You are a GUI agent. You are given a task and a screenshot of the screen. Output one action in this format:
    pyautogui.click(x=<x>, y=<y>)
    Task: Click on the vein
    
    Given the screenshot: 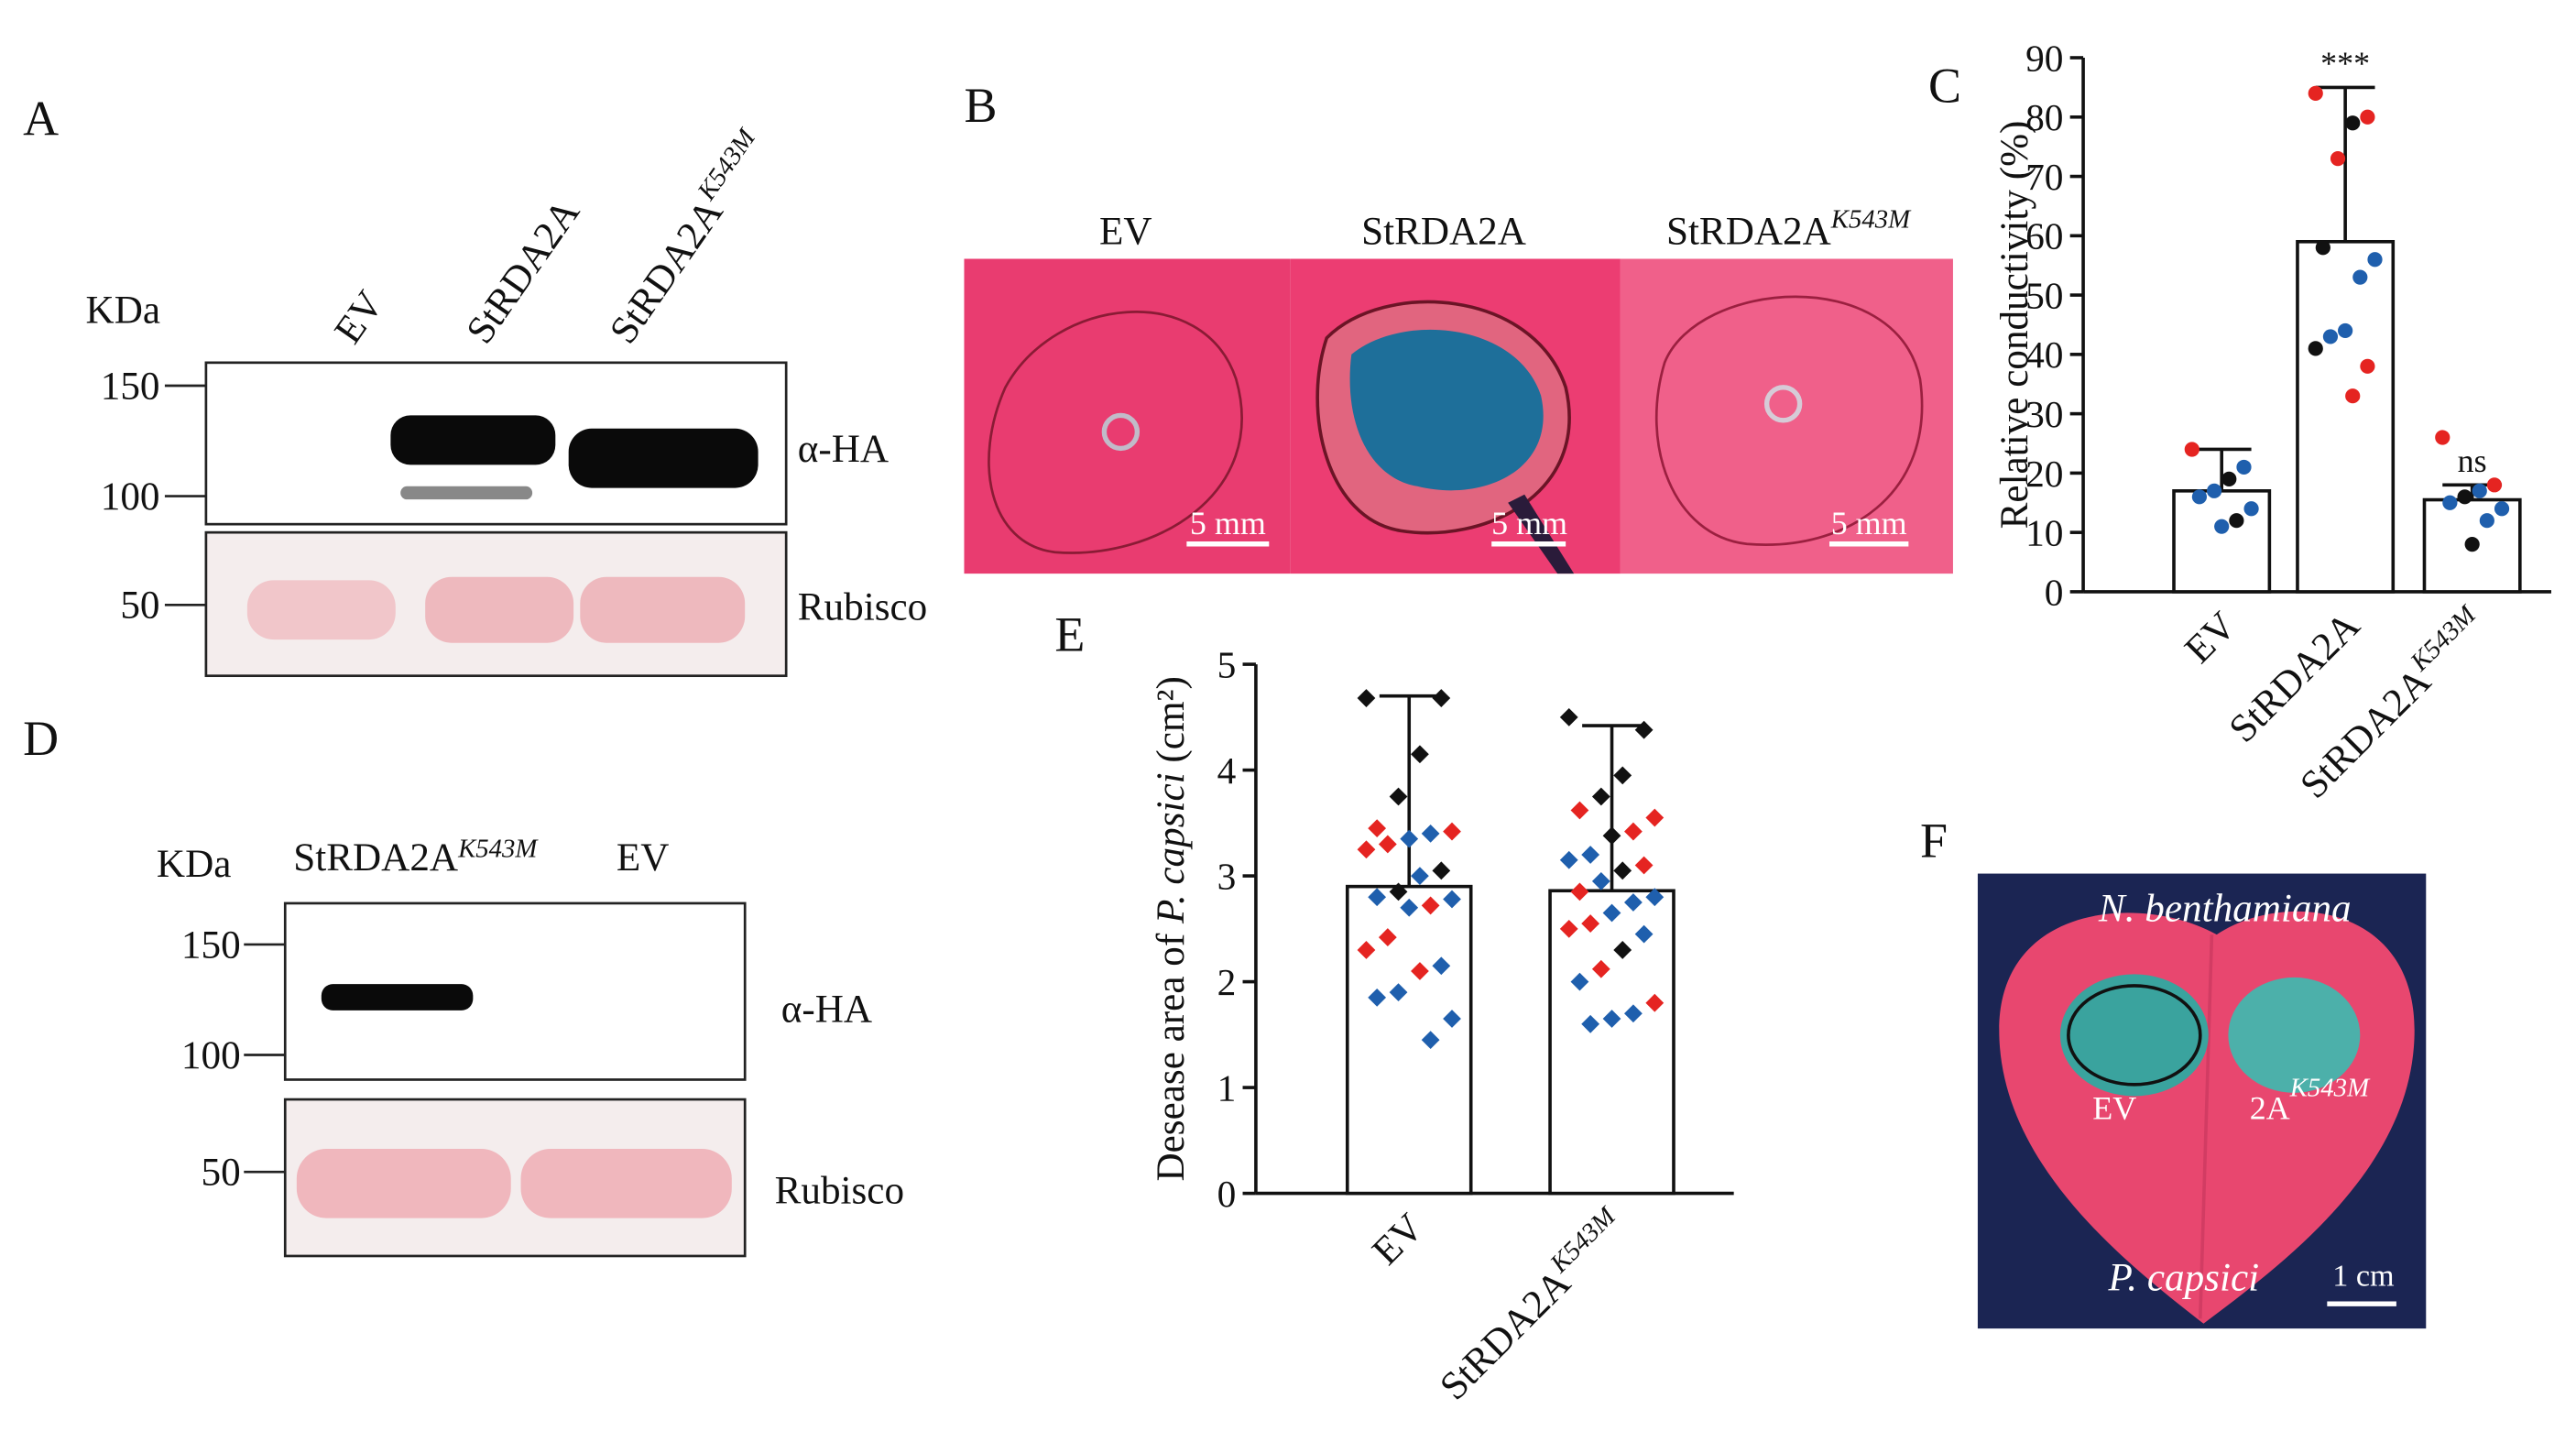 What is the action you would take?
    pyautogui.click(x=1541, y=534)
    